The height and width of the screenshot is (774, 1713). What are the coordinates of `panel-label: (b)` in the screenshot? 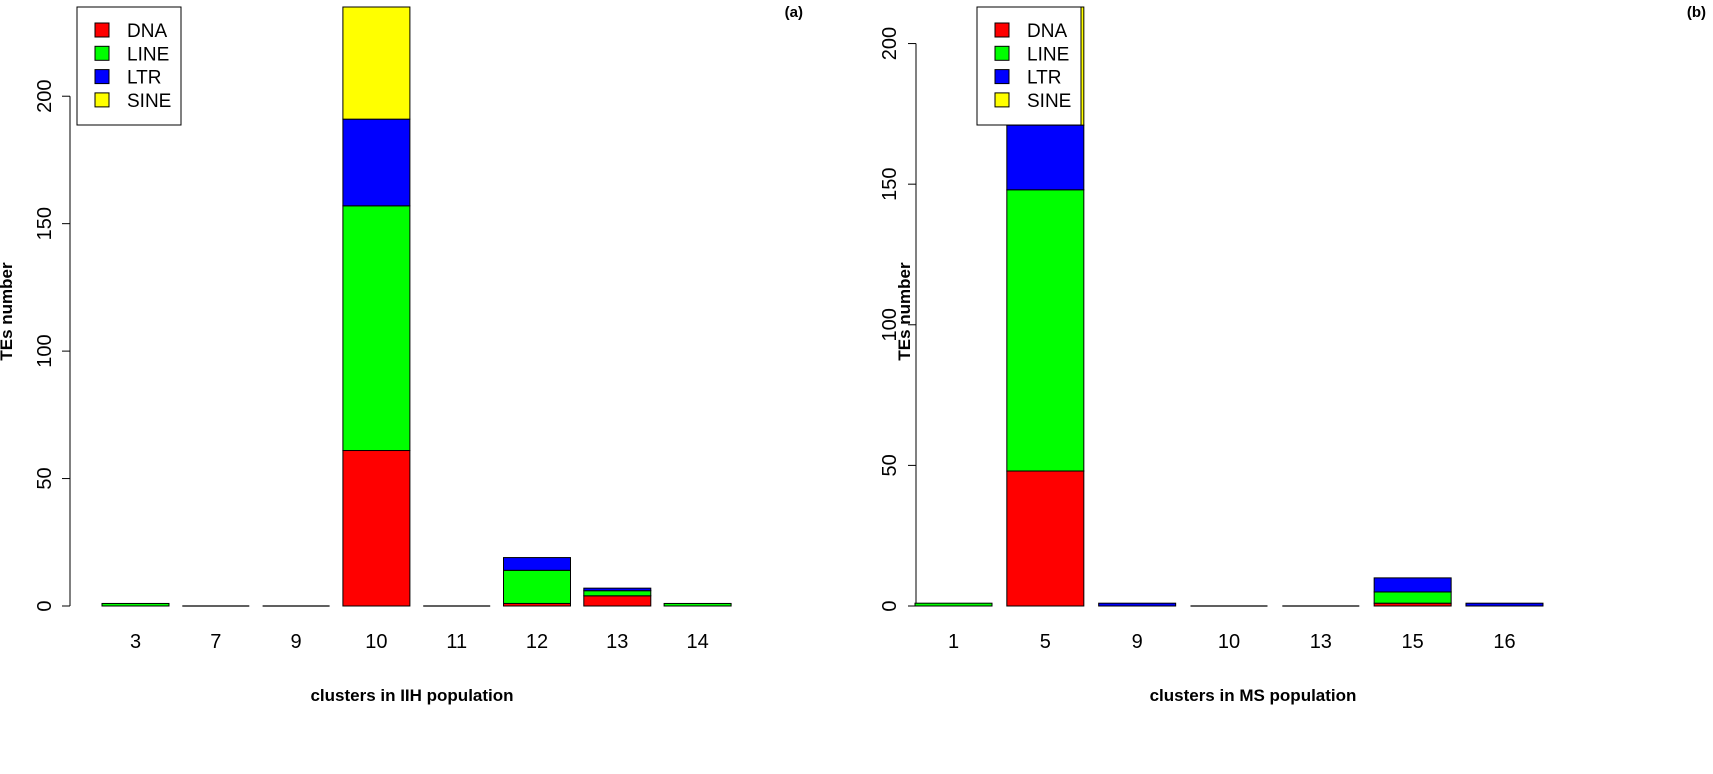 It's located at (1696, 12).